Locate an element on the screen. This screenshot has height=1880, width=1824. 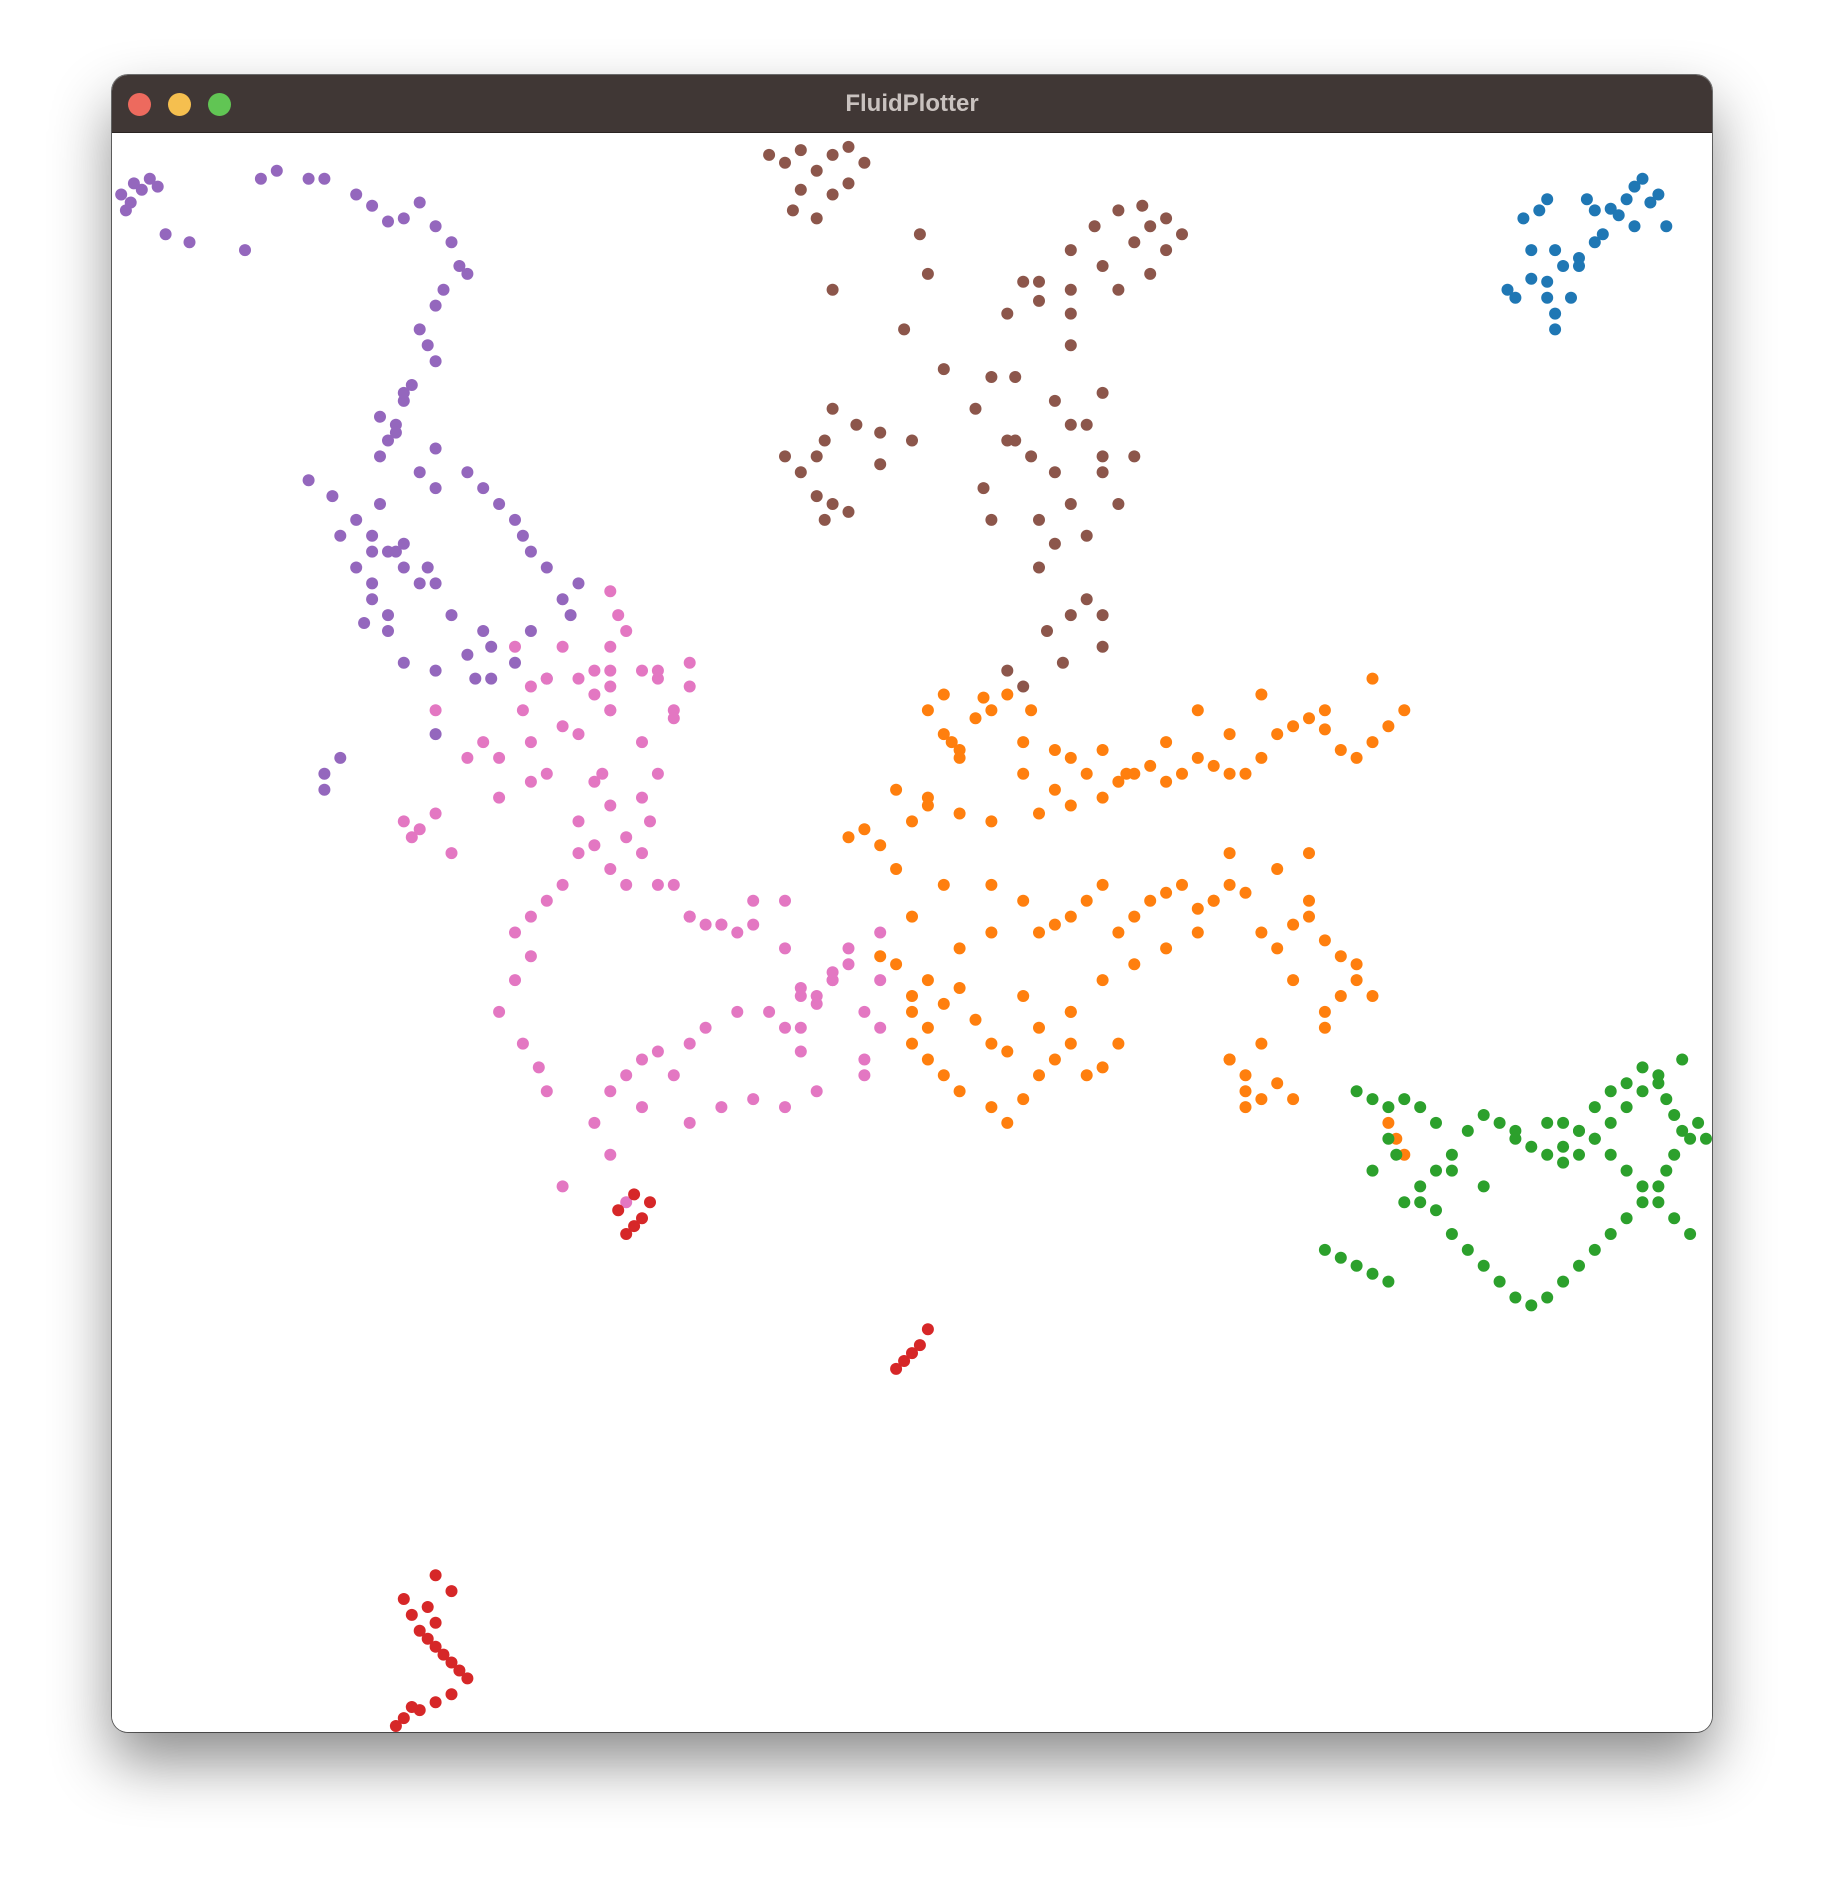
title-bar: FluidPlotter is located at coordinates (912, 104).